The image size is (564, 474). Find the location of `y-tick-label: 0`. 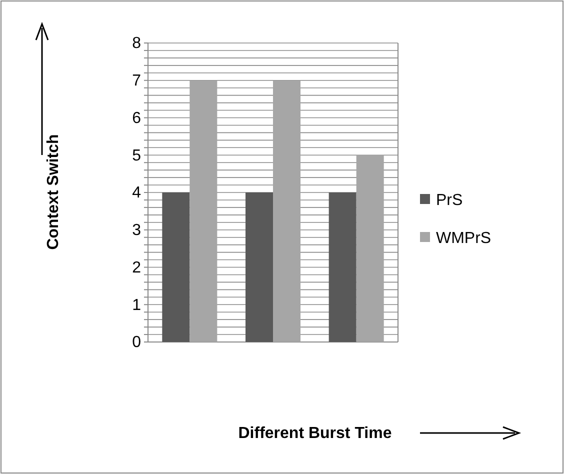

y-tick-label: 0 is located at coordinates (137, 343).